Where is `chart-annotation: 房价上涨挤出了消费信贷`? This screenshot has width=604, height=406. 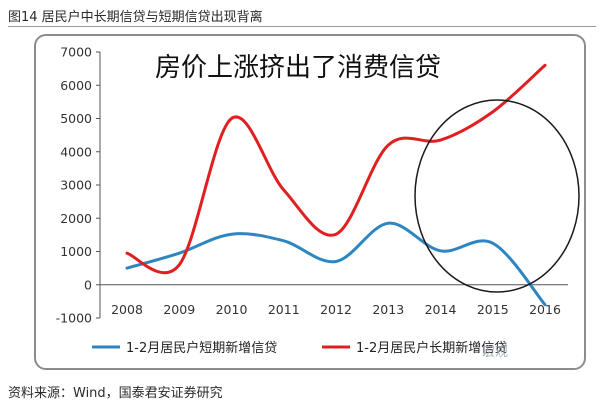 chart-annotation: 房价上涨挤出了消费信贷 is located at coordinates (298, 68).